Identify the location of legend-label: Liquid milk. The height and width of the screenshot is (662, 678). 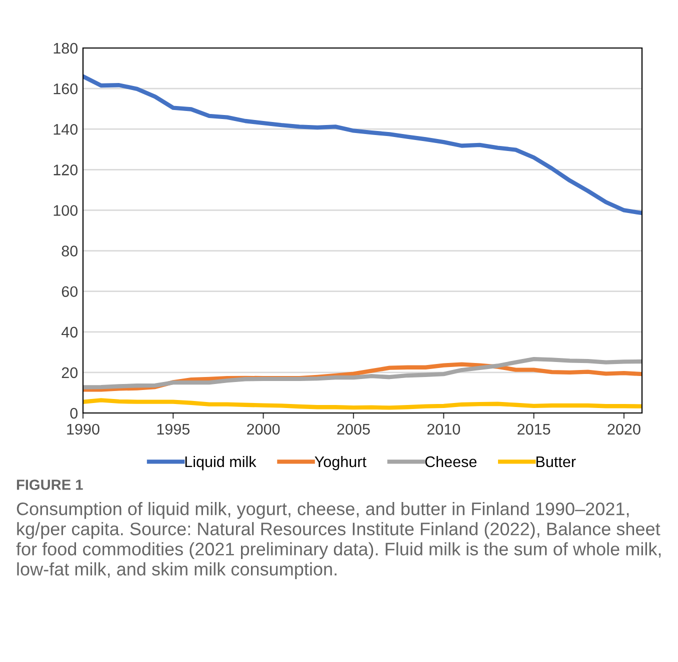
(220, 463).